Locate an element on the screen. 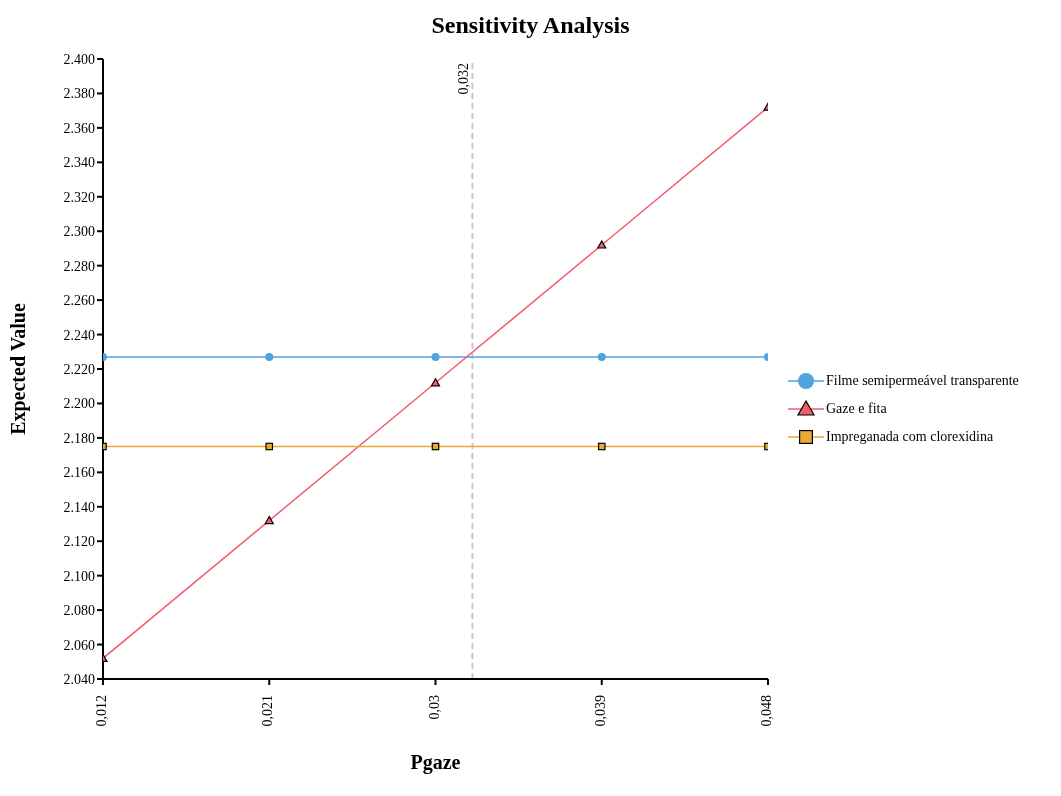  y-tick-label: 2.380 is located at coordinates (79, 94).